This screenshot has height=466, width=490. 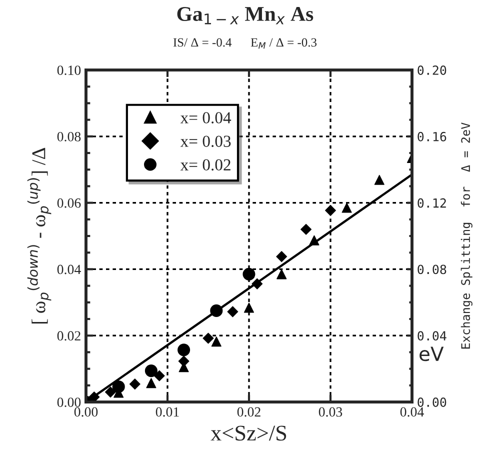 I want to click on y-tick-label: 0.00, so click(x=69, y=403).